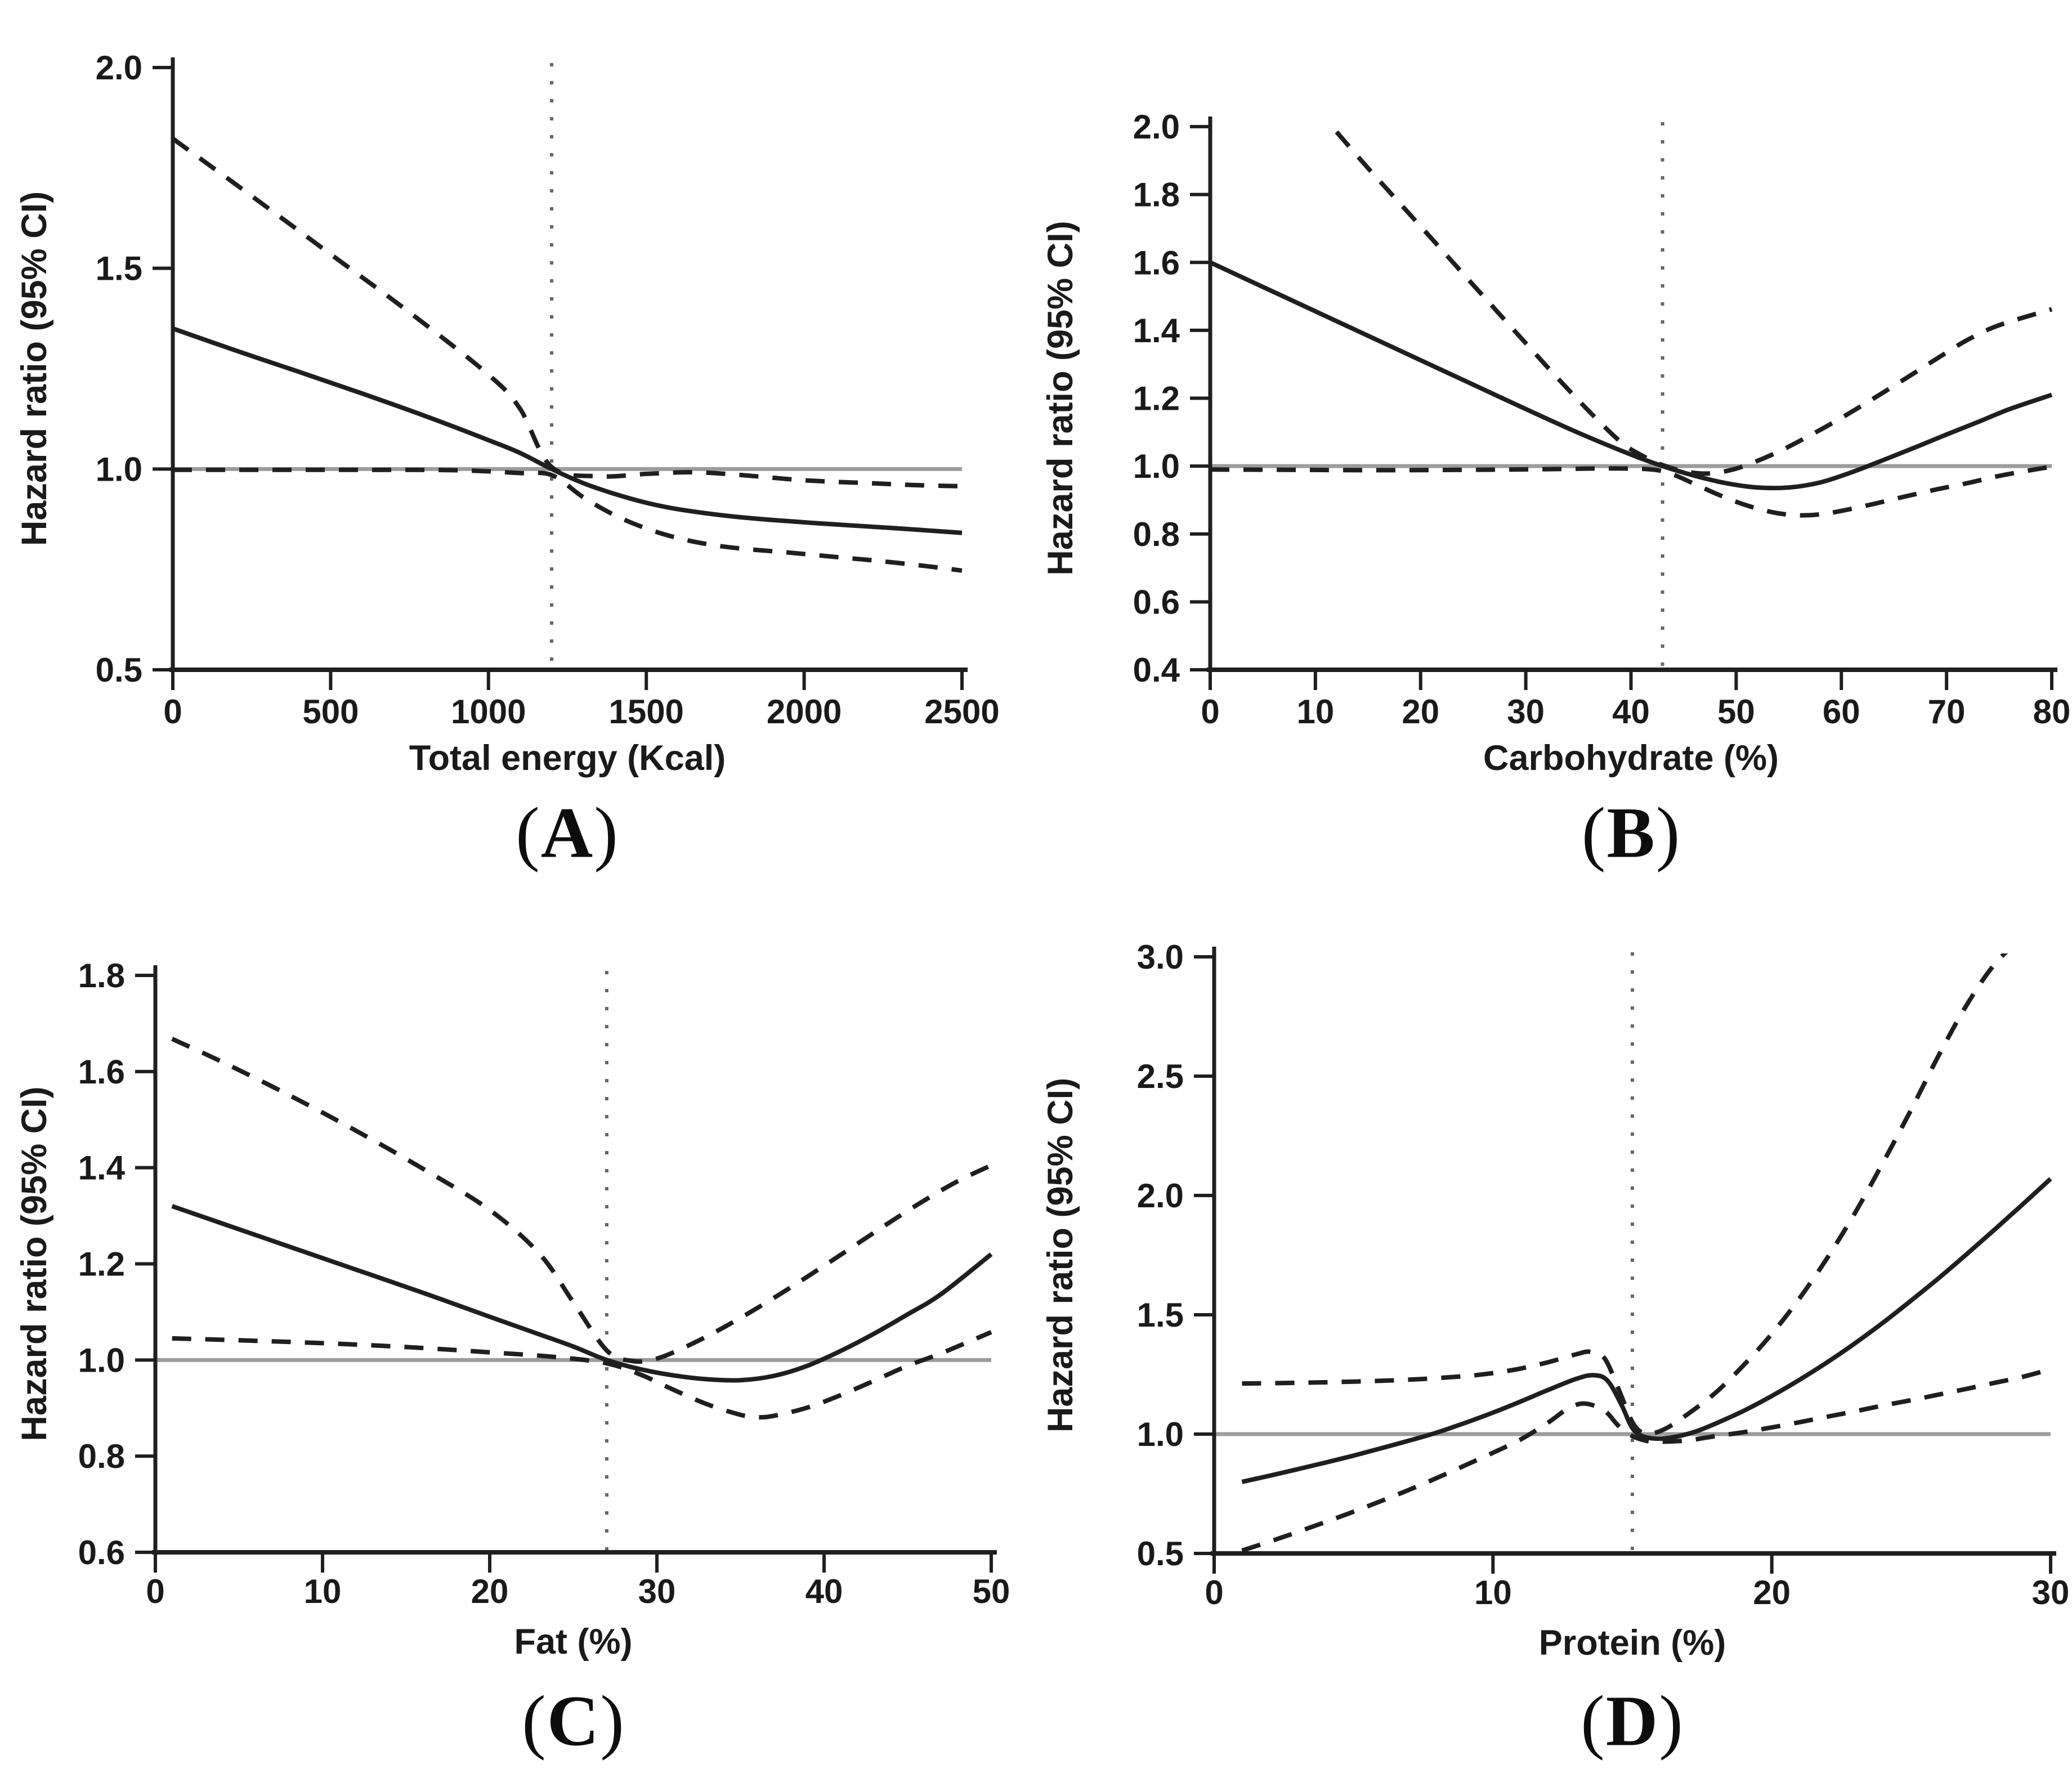  I want to click on y-ticks: 0.4 0.6 0.8 1.0 1.2 1.4 1.6 1.8 2.0, so click(1171, 399).